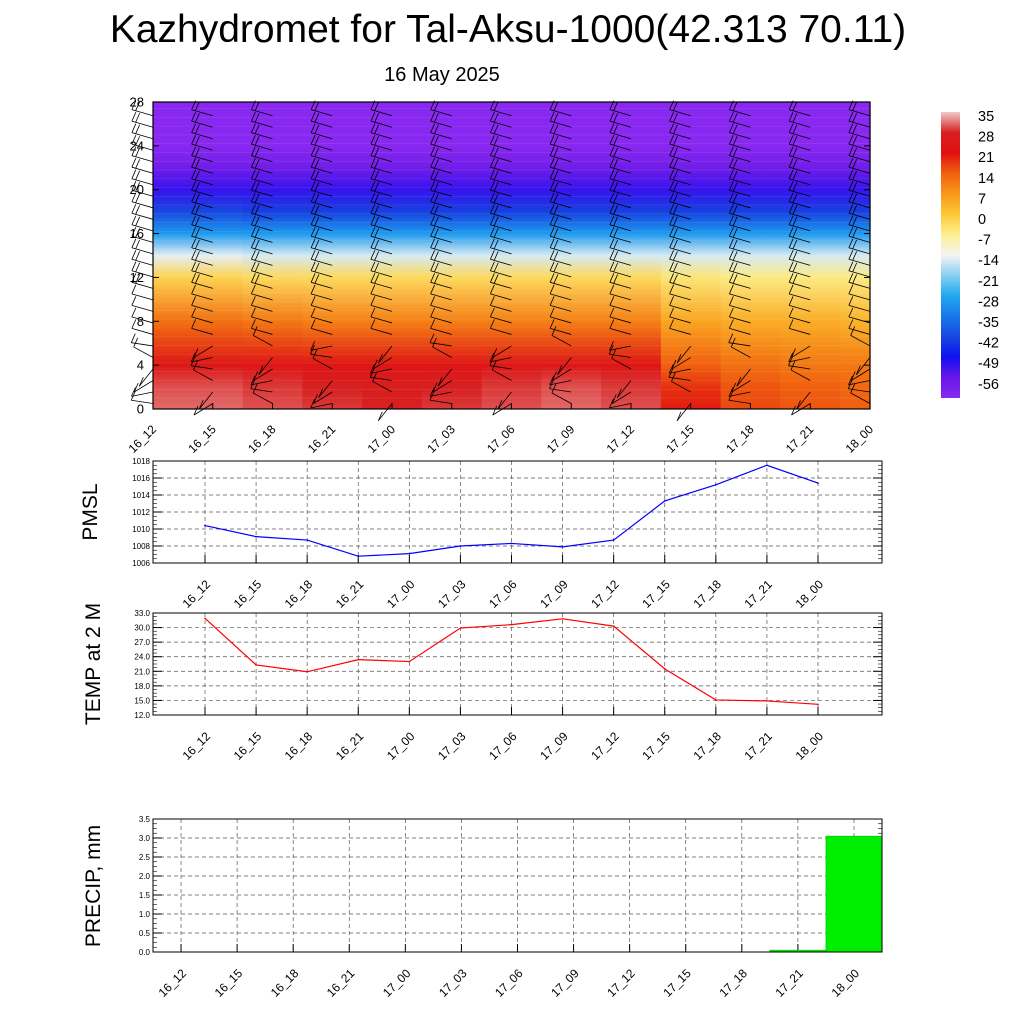  I want to click on colorbar: 35 28 21 14 7 0 -7 -14 -21 -28 -35 -42 -49 -56, so click(970, 253).